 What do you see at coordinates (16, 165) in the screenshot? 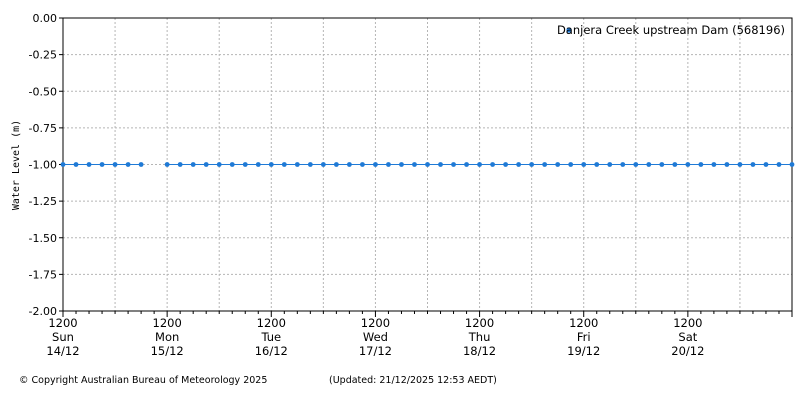
I see `y-axis-label: Water Level (m)` at bounding box center [16, 165].